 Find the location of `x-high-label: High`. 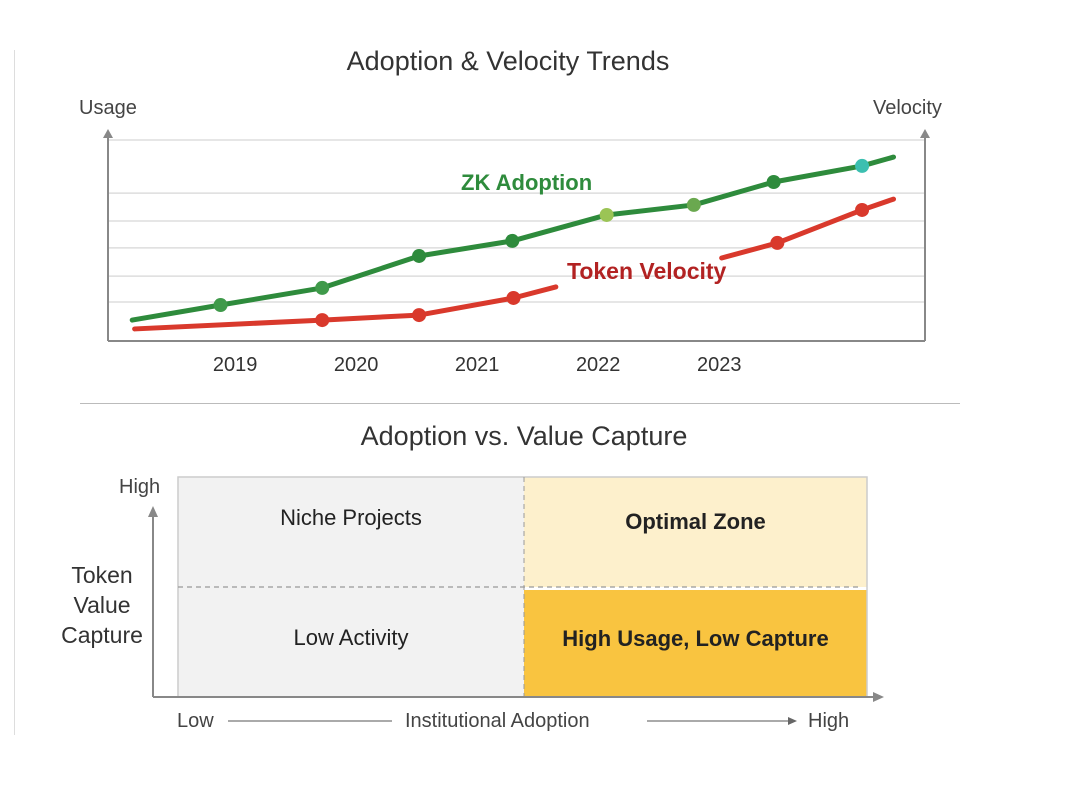

x-high-label: High is located at coordinates (829, 721).